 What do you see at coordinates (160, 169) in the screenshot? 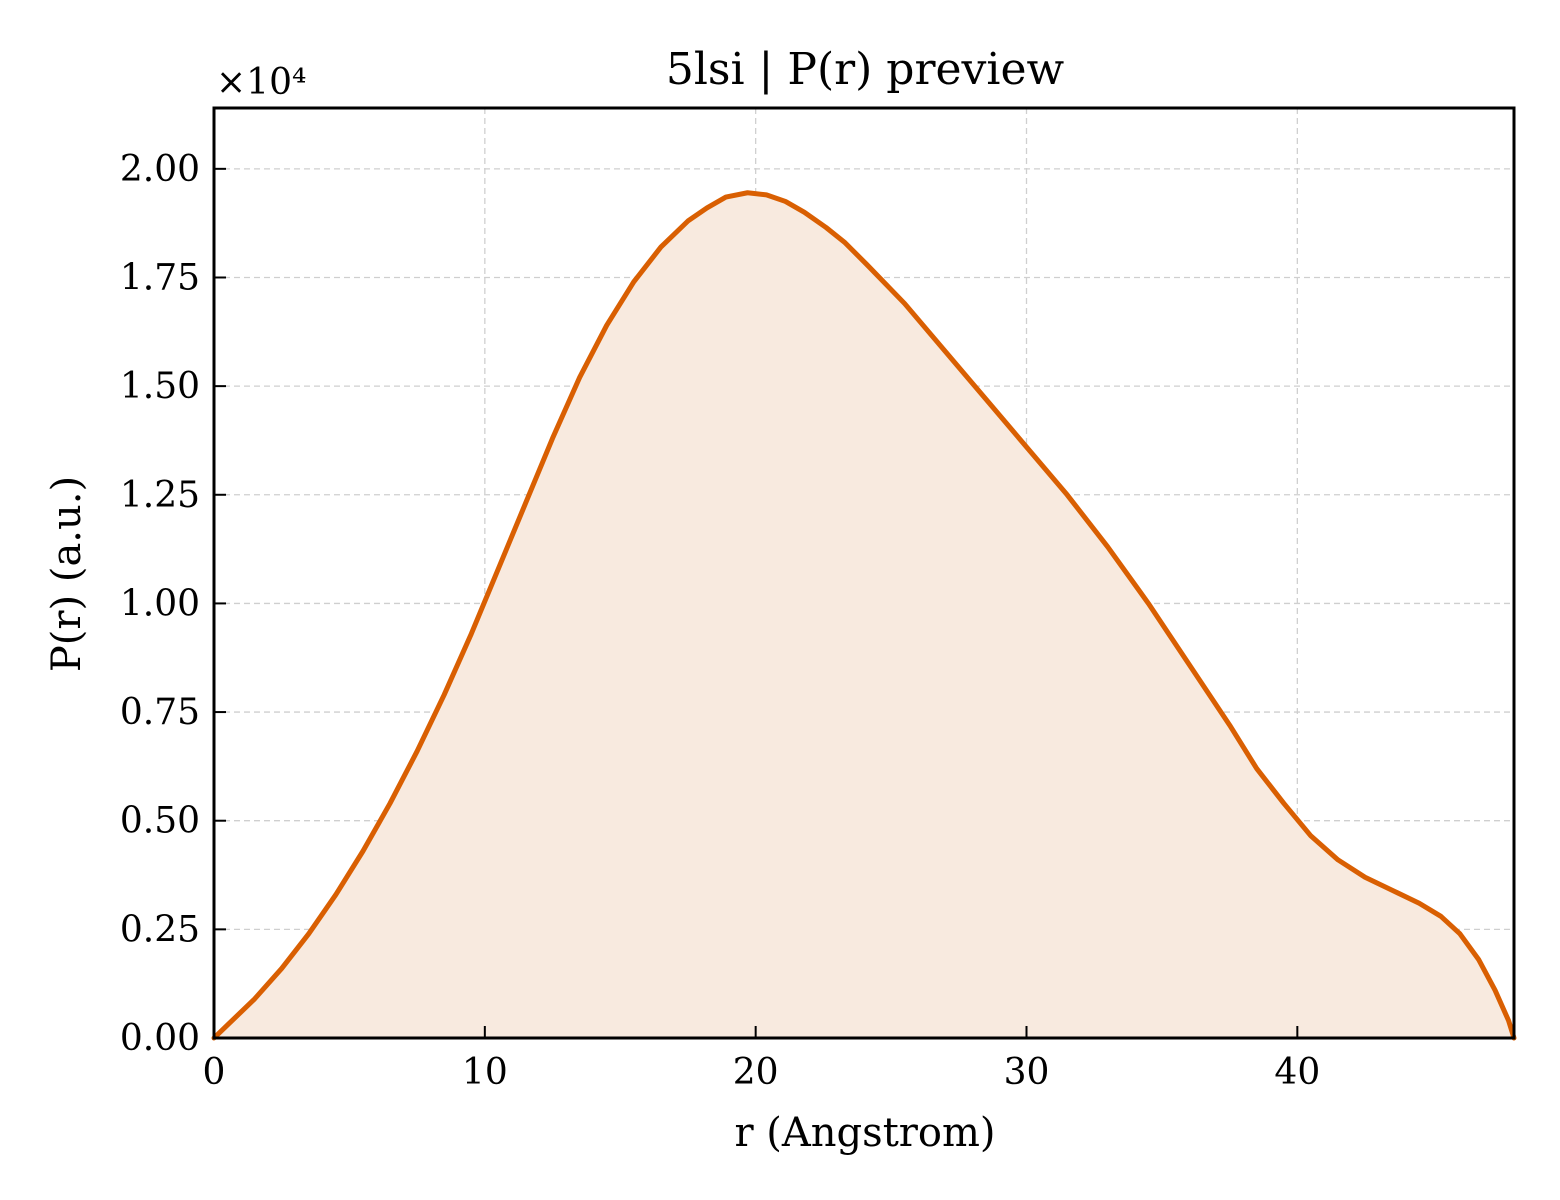
I see `y-tick-label: 2.00` at bounding box center [160, 169].